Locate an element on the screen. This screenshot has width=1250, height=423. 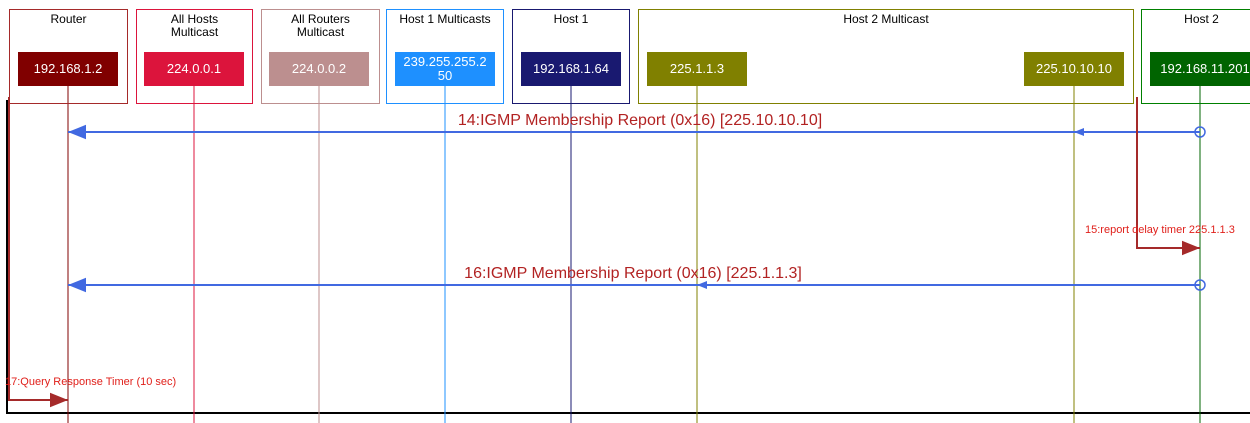
participant: 192.168.1.2 is located at coordinates (68, 69).